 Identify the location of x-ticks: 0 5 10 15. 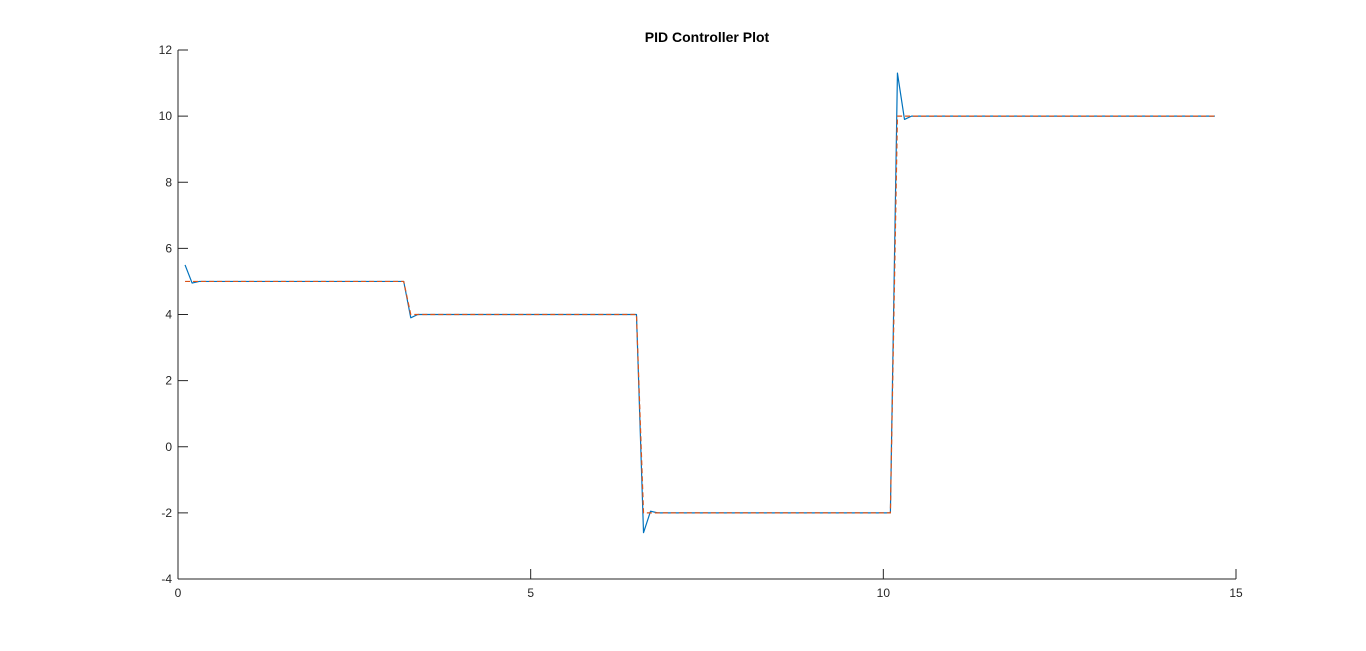
(709, 584).